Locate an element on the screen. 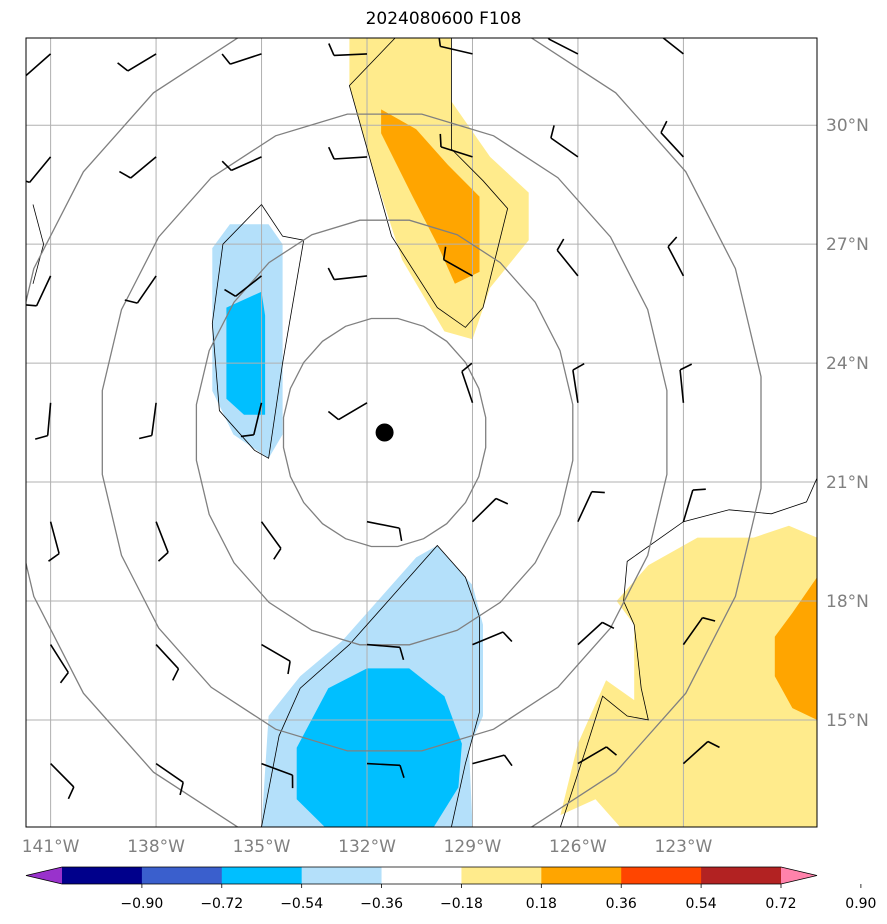 This screenshot has width=887, height=924. colorbar-tick-label: −0.36 is located at coordinates (381, 904).